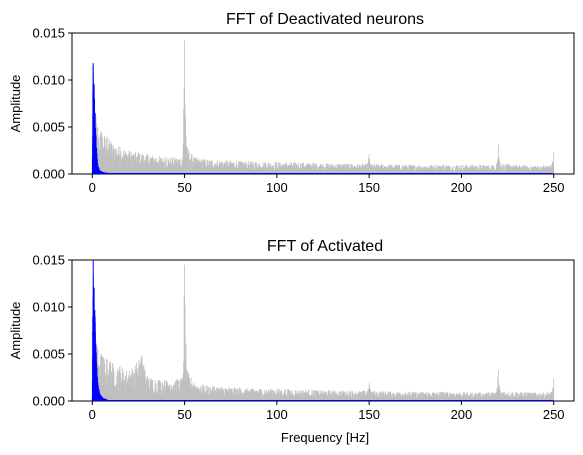 The height and width of the screenshot is (455, 583). I want to click on x-axis-label: Frequency [Hz], so click(325, 437).